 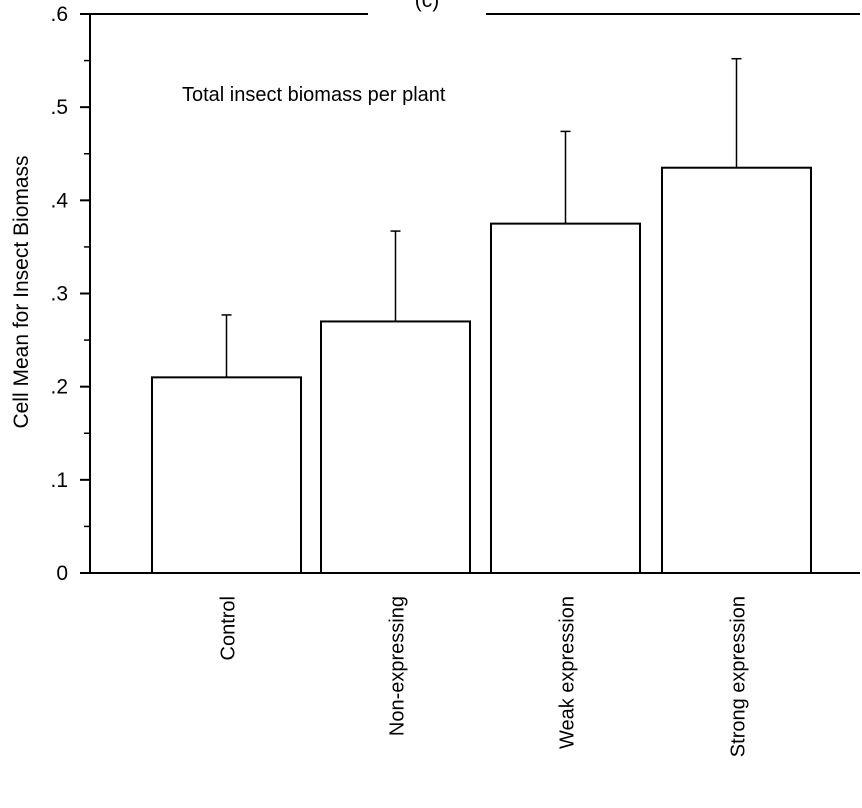 What do you see at coordinates (59, 14) in the screenshot?
I see `y-tick-label: .6` at bounding box center [59, 14].